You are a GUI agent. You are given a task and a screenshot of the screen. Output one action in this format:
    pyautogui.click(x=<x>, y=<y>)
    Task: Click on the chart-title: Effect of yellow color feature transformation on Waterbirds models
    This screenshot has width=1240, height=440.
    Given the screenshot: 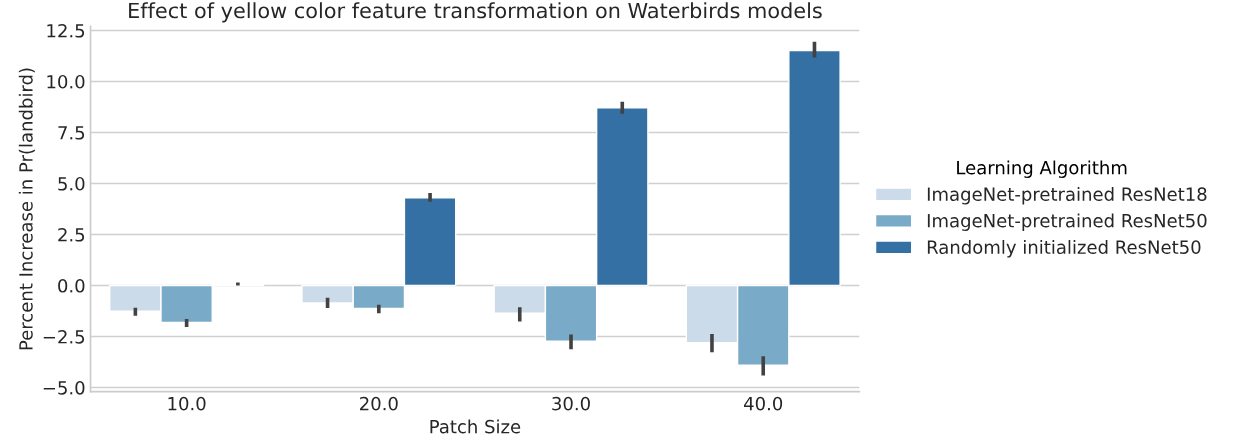 What is the action you would take?
    pyautogui.click(x=475, y=12)
    